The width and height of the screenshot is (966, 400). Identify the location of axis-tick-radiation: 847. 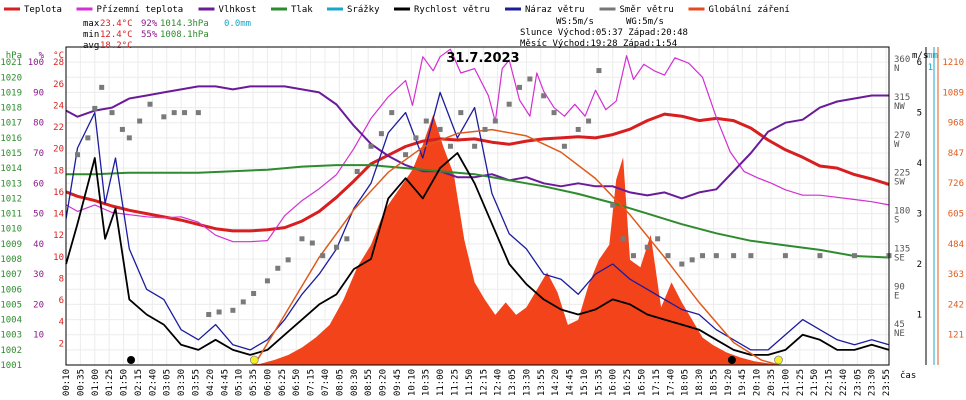
(956, 154).